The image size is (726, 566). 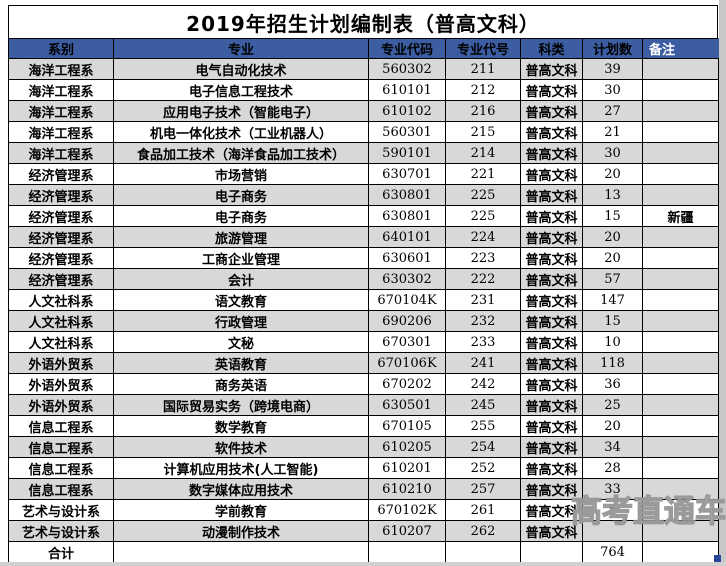 I want to click on cell-major-code: 610101, so click(x=407, y=90).